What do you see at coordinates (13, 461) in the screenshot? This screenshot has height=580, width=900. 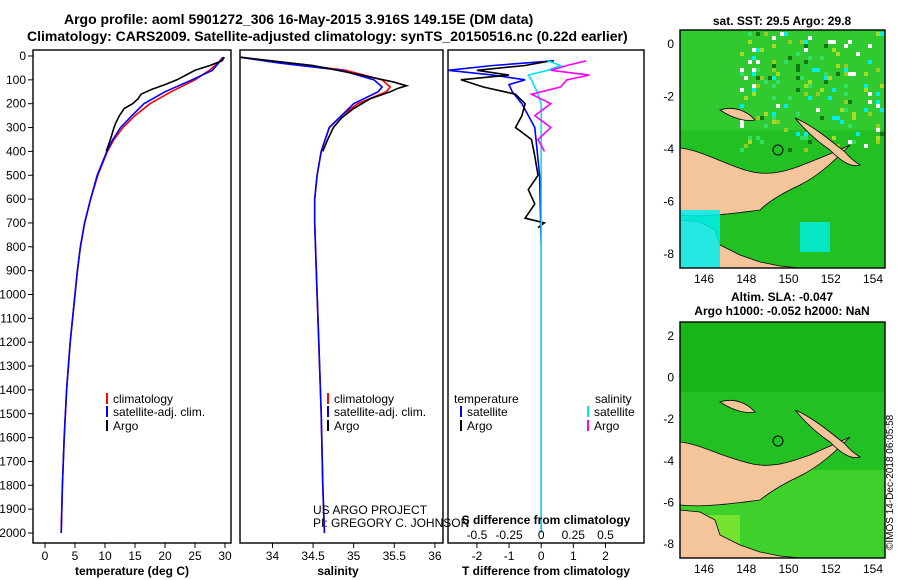 I see `y-tick-label: 1700` at bounding box center [13, 461].